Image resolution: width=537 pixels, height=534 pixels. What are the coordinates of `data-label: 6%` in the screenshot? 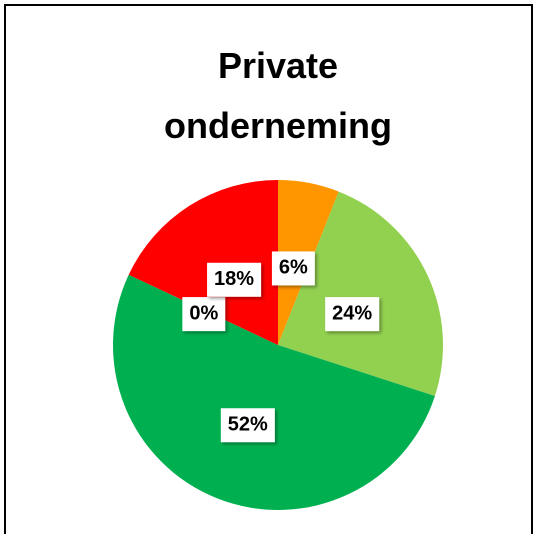 It's located at (293, 268).